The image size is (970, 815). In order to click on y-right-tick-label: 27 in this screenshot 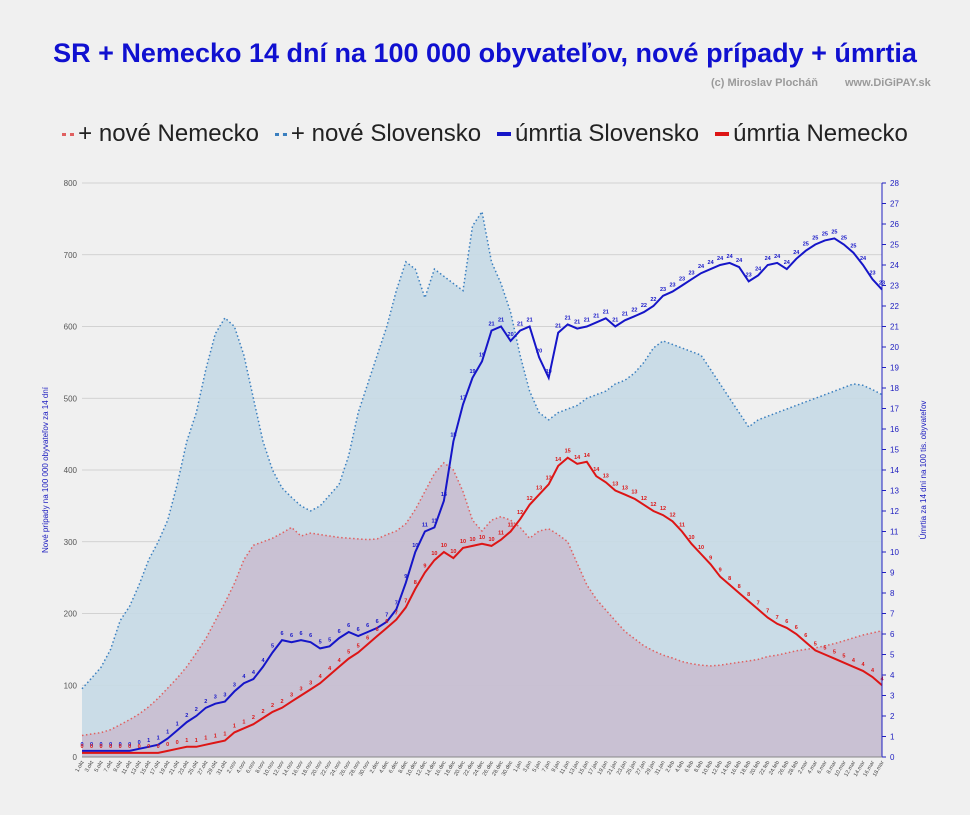, I will do `click(894, 204)`.